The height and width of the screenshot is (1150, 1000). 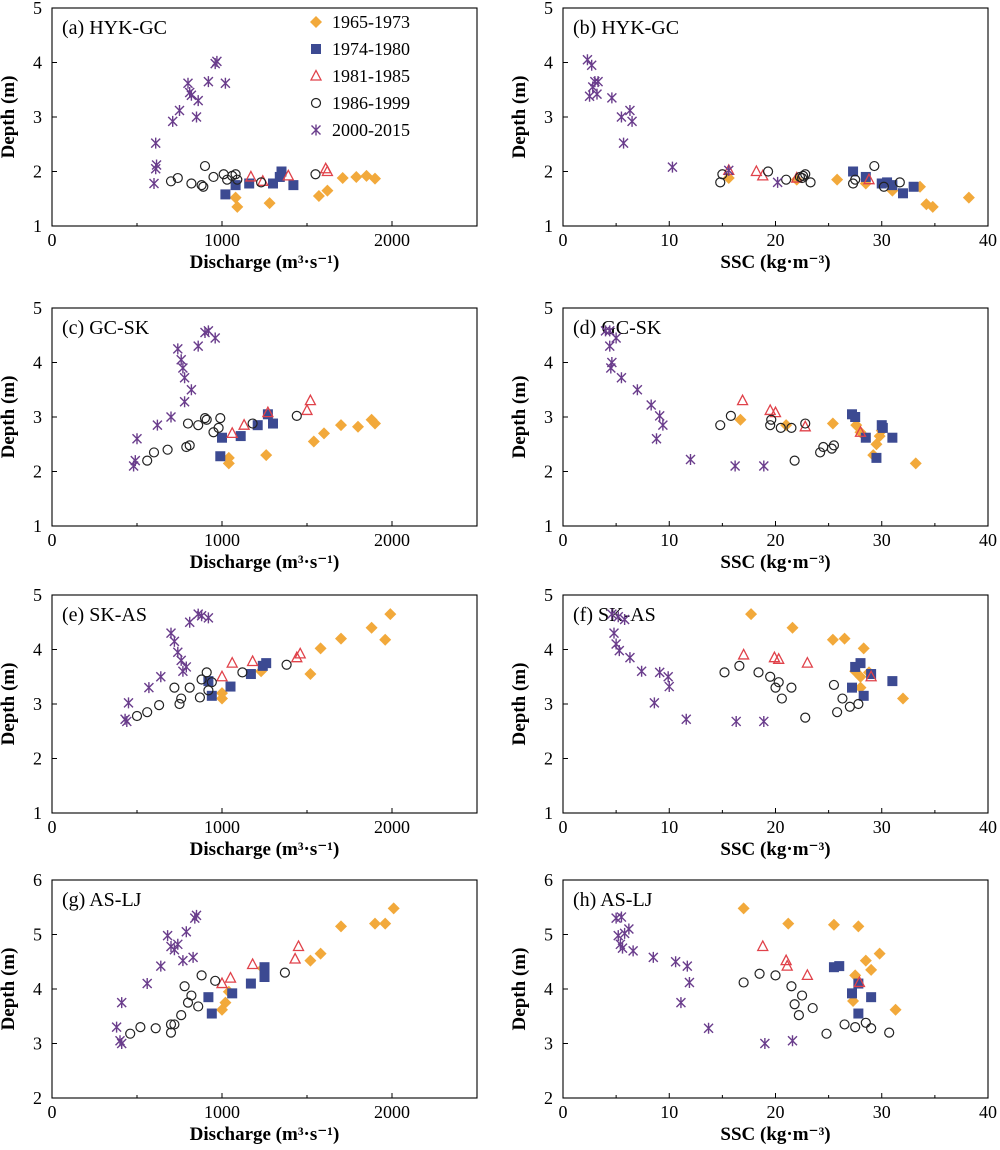 What do you see at coordinates (265, 262) in the screenshot?
I see `x-axis-title: Discharge (m³·s⁻¹)` at bounding box center [265, 262].